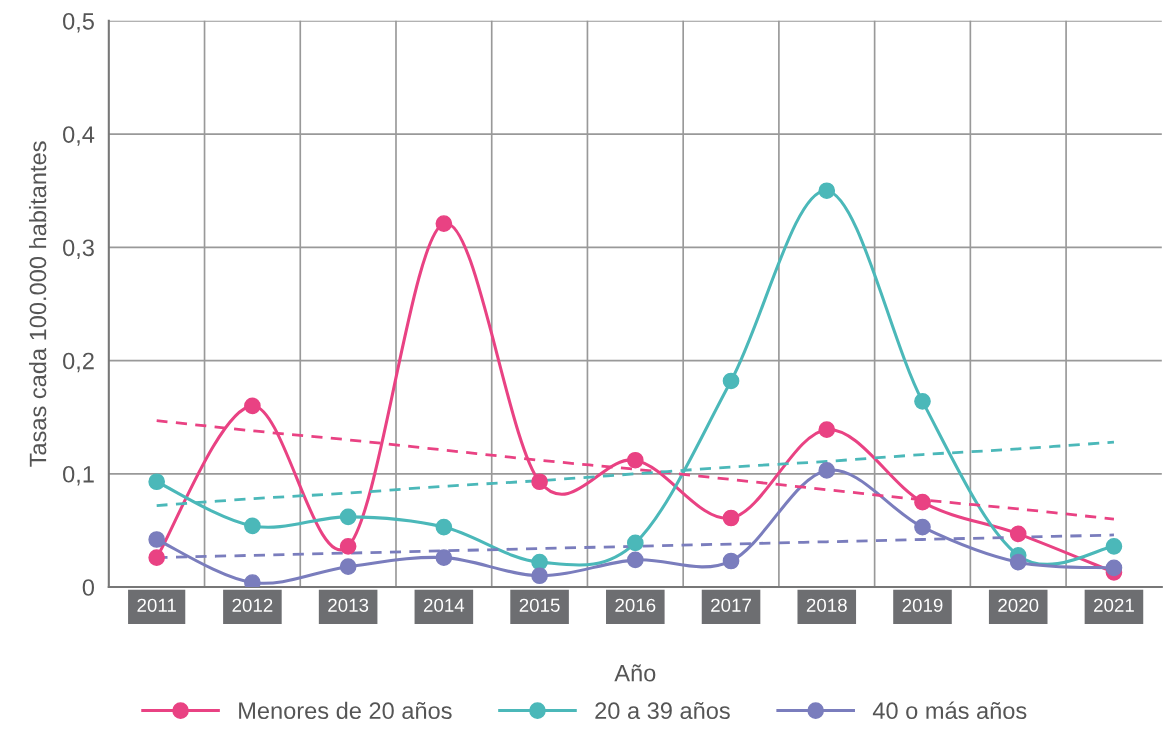 This screenshot has height=745, width=1170. What do you see at coordinates (826, 605) in the screenshot?
I see `x-tick-label: 2018` at bounding box center [826, 605].